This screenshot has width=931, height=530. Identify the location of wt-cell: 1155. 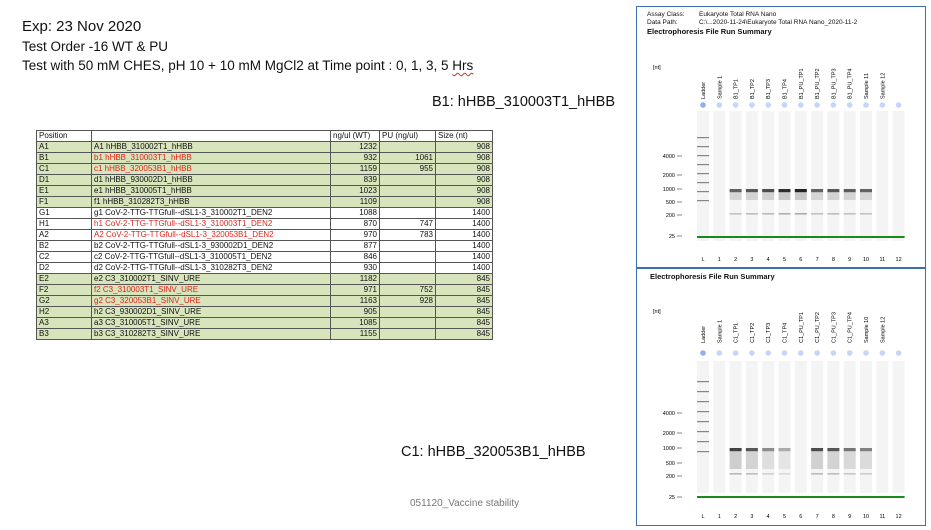
(355, 334).